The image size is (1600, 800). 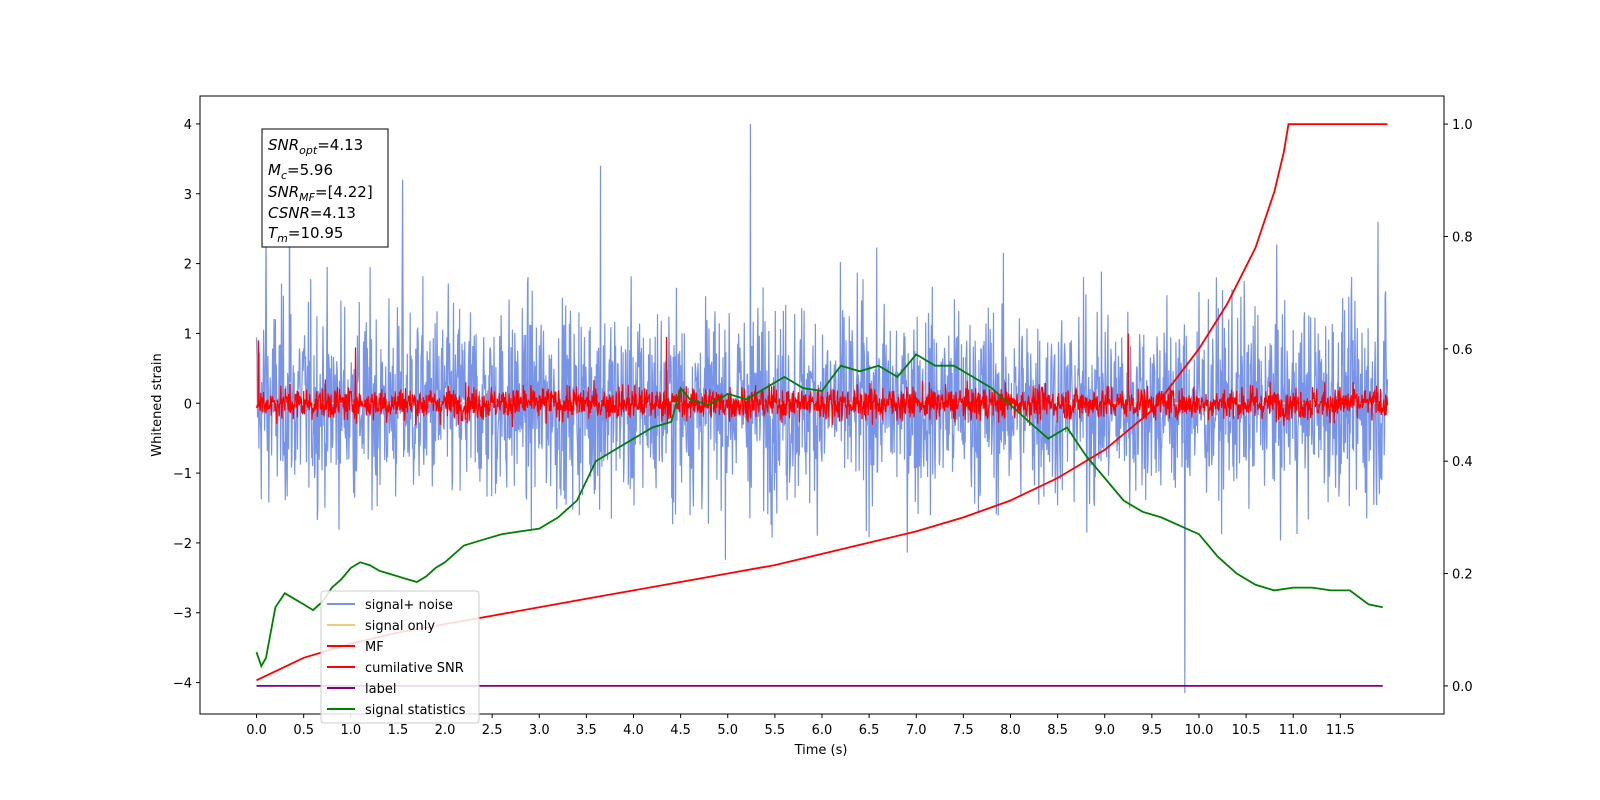 I want to click on x-tick-label: 5.0, so click(x=727, y=730).